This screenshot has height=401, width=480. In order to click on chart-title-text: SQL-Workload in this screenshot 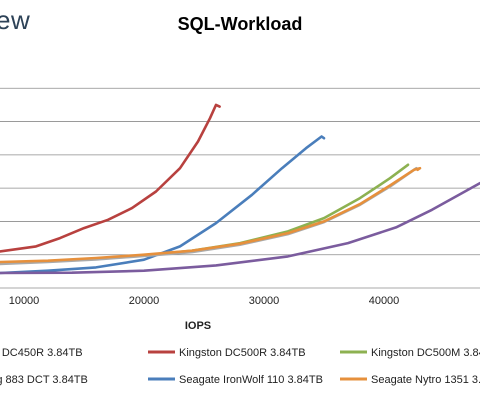, I will do `click(240, 24)`.